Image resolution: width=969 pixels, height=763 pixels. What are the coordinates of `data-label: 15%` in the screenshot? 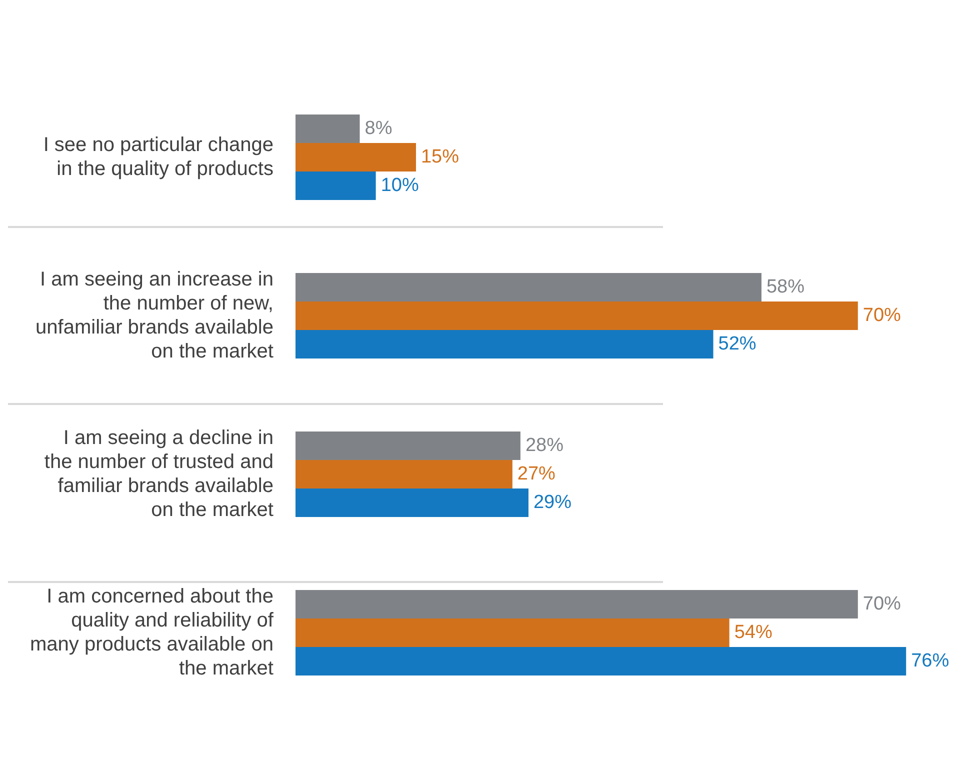 It's located at (440, 157).